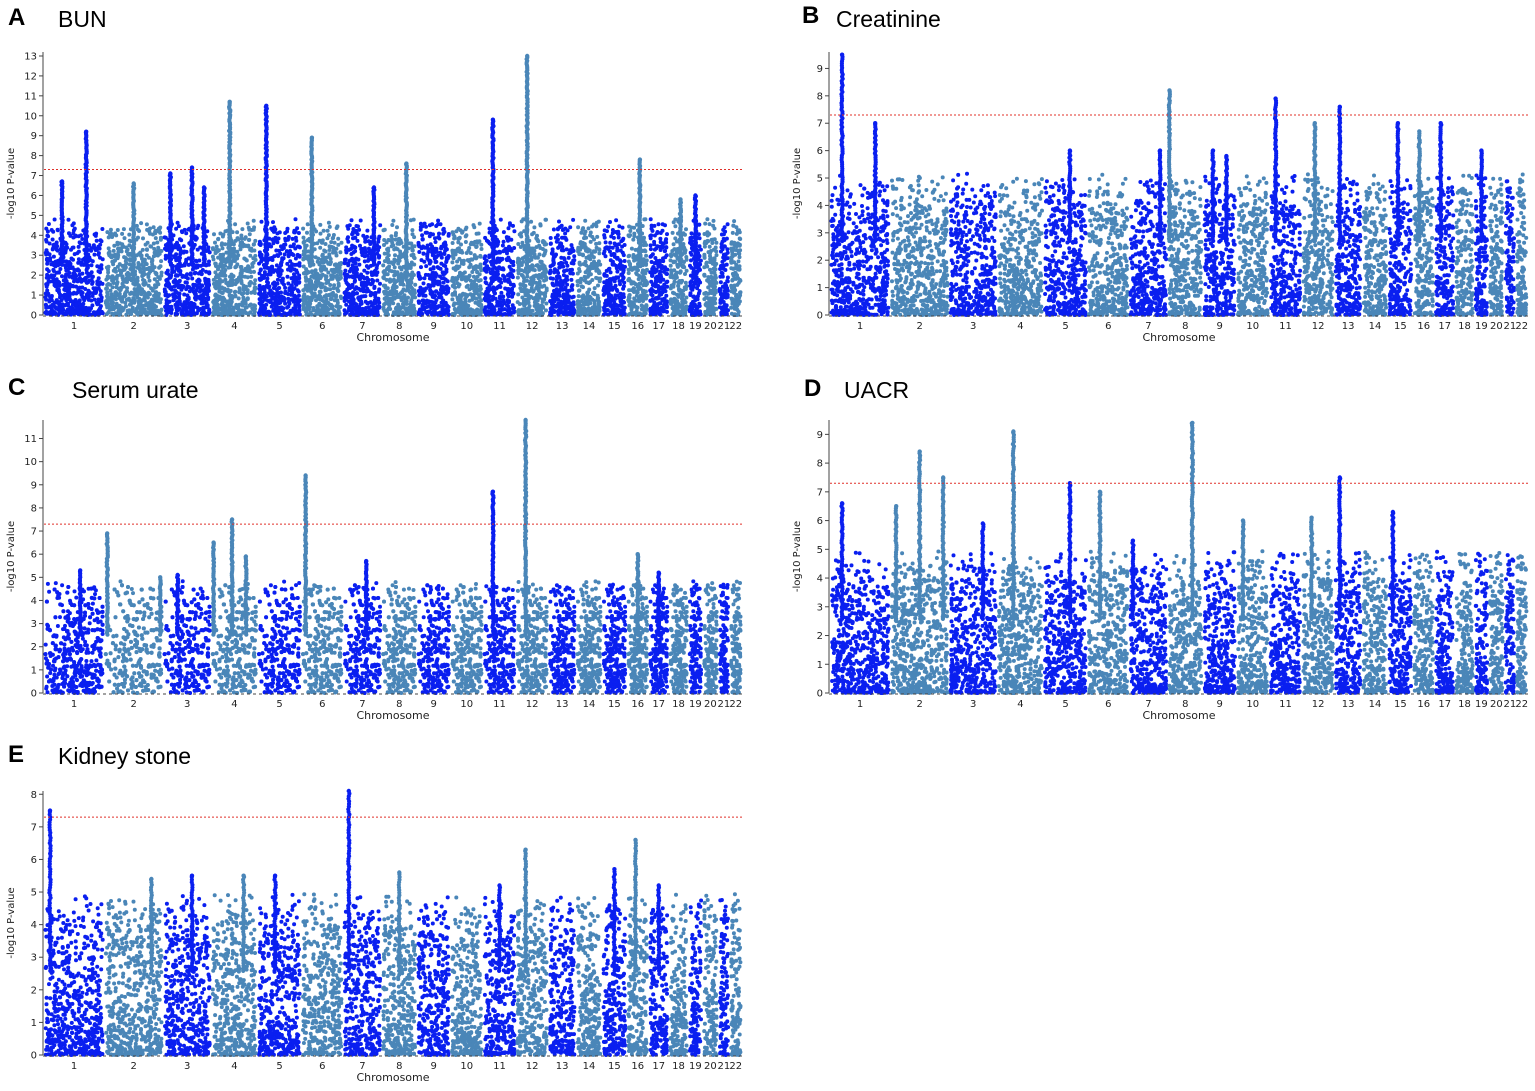  I want to click on y-tick-label: 0, so click(820, 316).